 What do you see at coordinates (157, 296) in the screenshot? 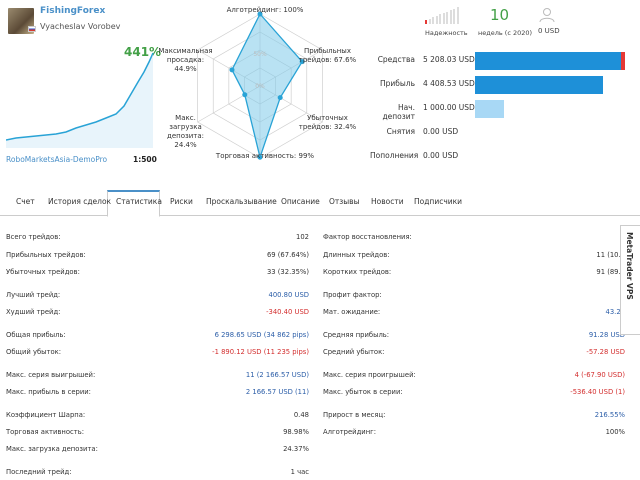
I see `stat-row: Лучший трейд: 400.80 USD` at bounding box center [157, 296].